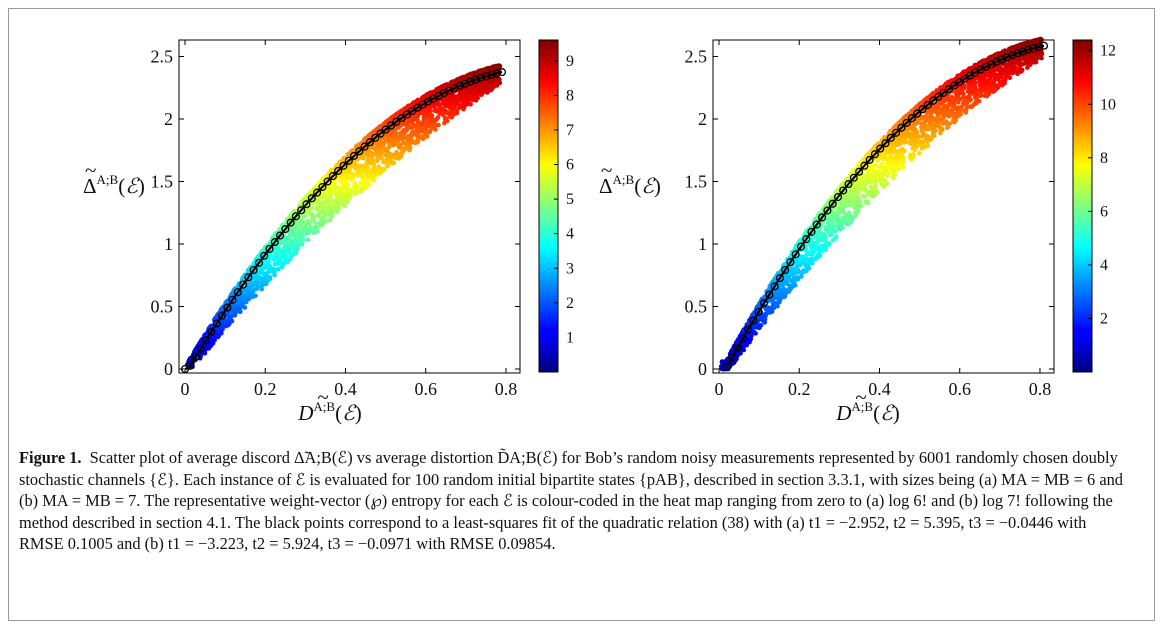 This screenshot has height=631, width=1165. I want to click on colorbar-tick-label: 6, so click(570, 165).